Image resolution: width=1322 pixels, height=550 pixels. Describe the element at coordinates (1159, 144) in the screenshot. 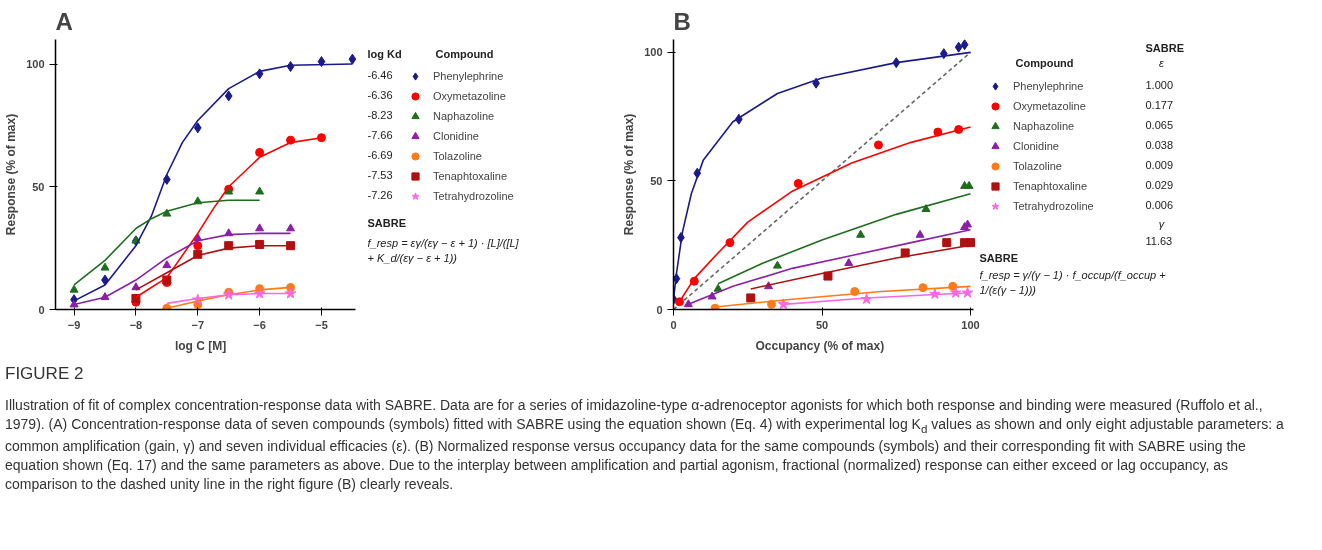

I see `text: 0.038` at that location.